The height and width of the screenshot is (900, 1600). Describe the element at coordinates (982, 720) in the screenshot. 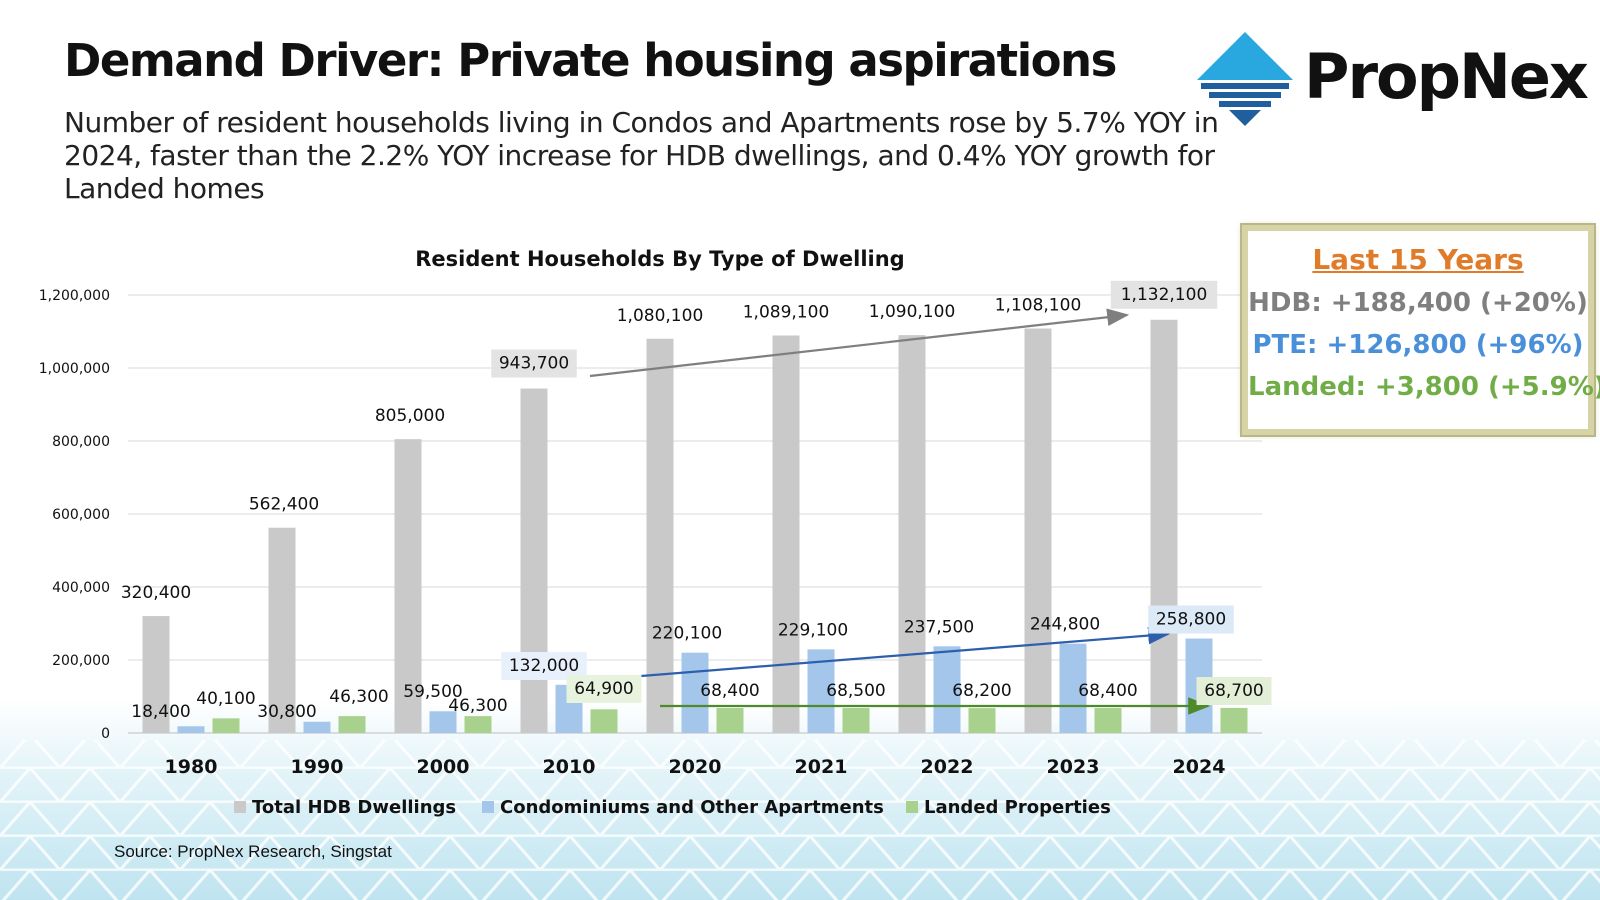

I see `bar-2-2022` at that location.